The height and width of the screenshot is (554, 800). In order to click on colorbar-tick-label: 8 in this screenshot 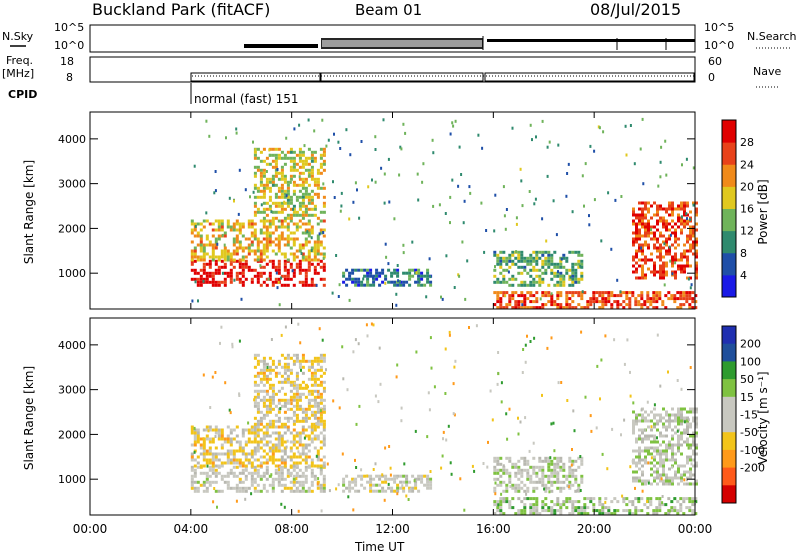, I will do `click(743, 253)`.